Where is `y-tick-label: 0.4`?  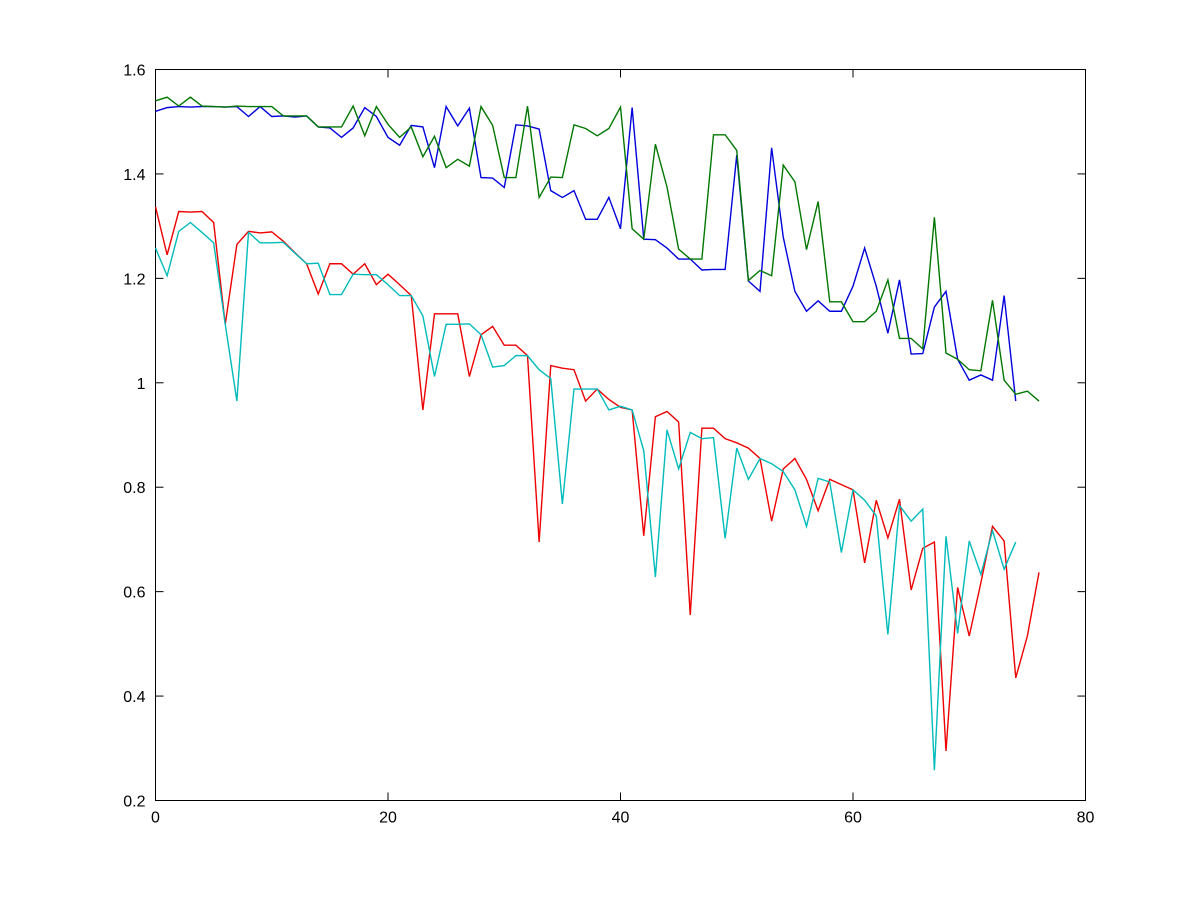
y-tick-label: 0.4 is located at coordinates (134, 697).